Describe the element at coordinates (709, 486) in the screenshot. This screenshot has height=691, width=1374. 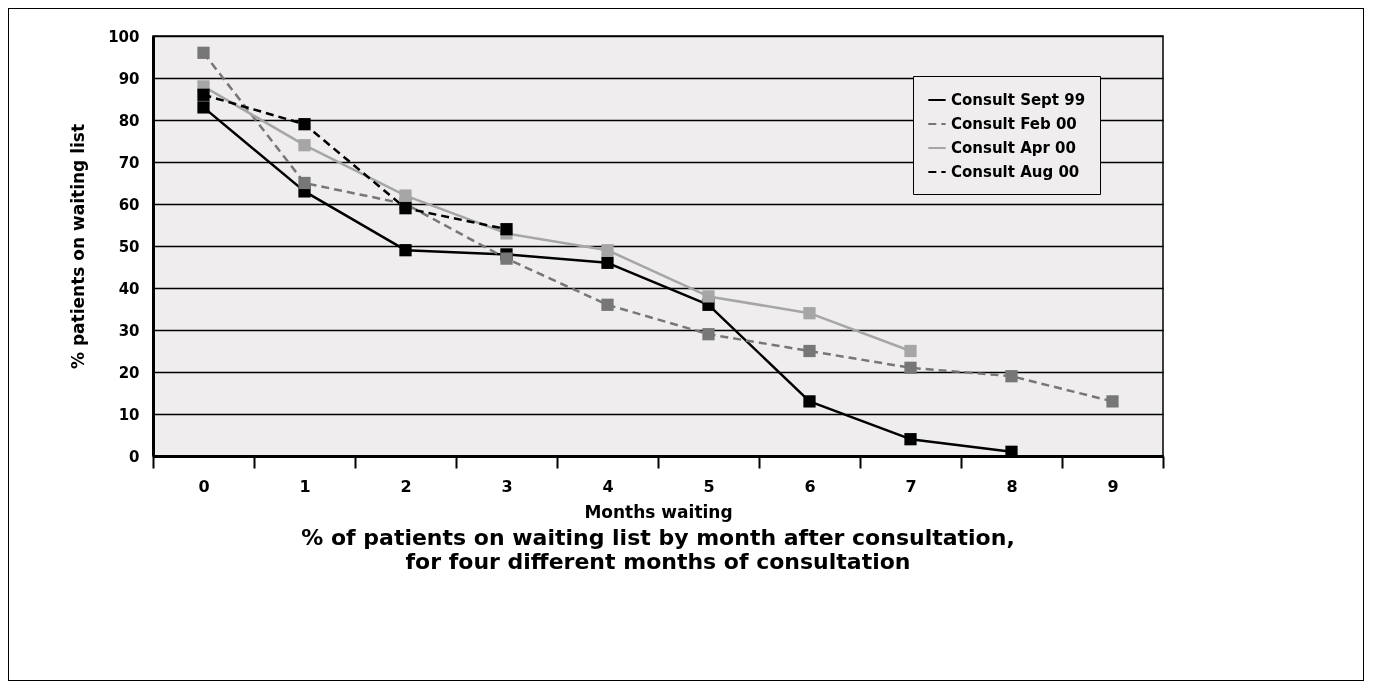
I see `x-tick-label: 5` at that location.